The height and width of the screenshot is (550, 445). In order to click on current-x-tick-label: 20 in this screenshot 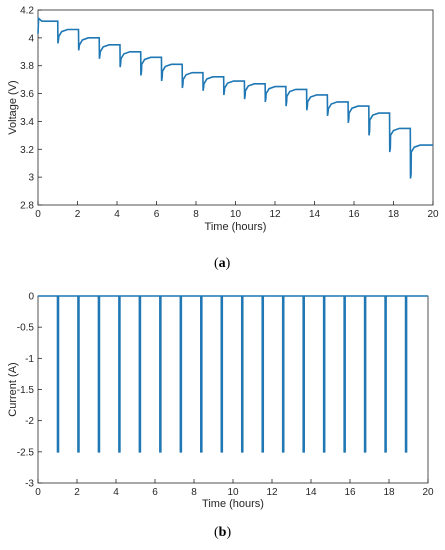, I will do `click(428, 492)`.